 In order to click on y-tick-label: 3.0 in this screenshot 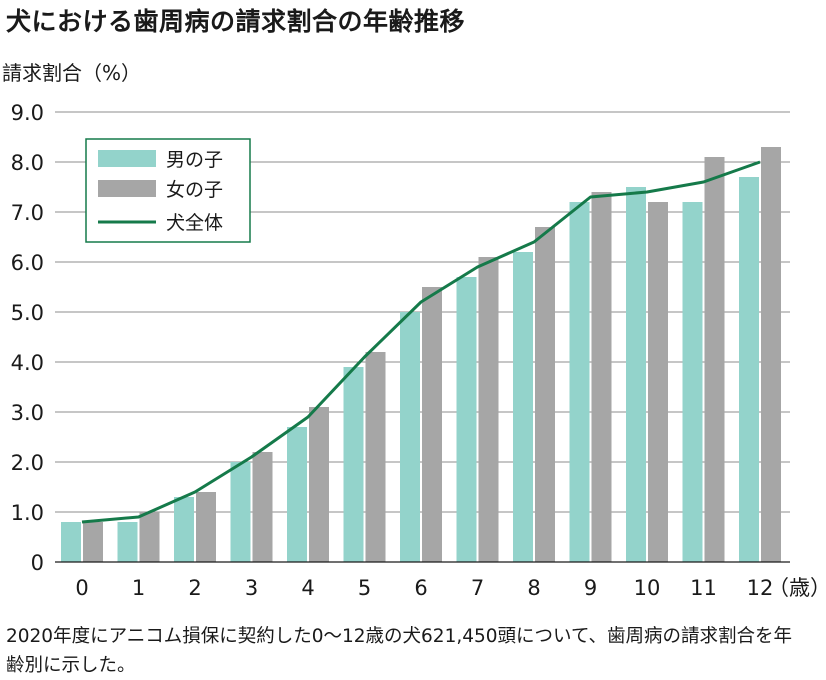, I will do `click(27, 413)`.